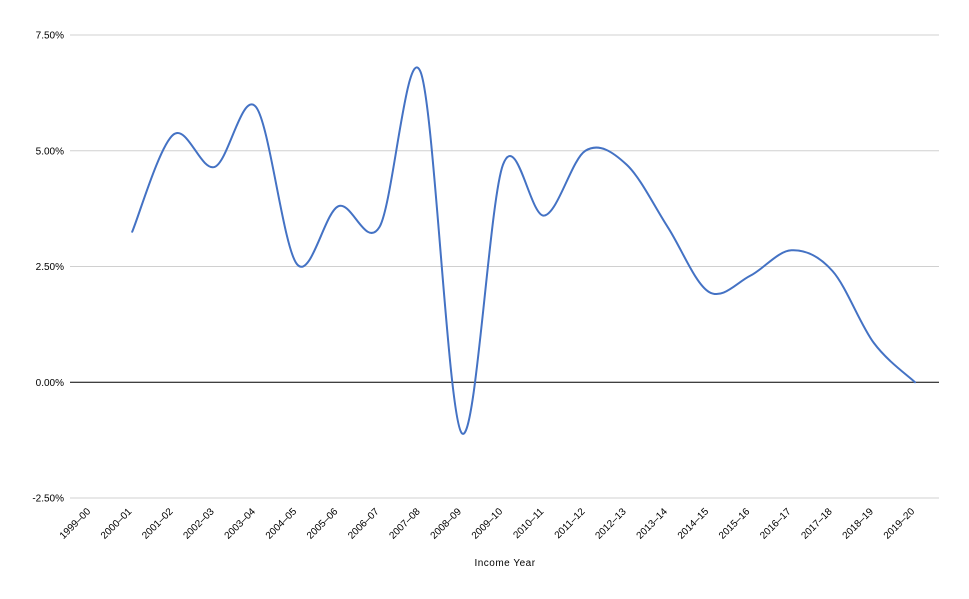 This screenshot has width=969, height=599. I want to click on y-tick-label: 7.50%, so click(50, 36).